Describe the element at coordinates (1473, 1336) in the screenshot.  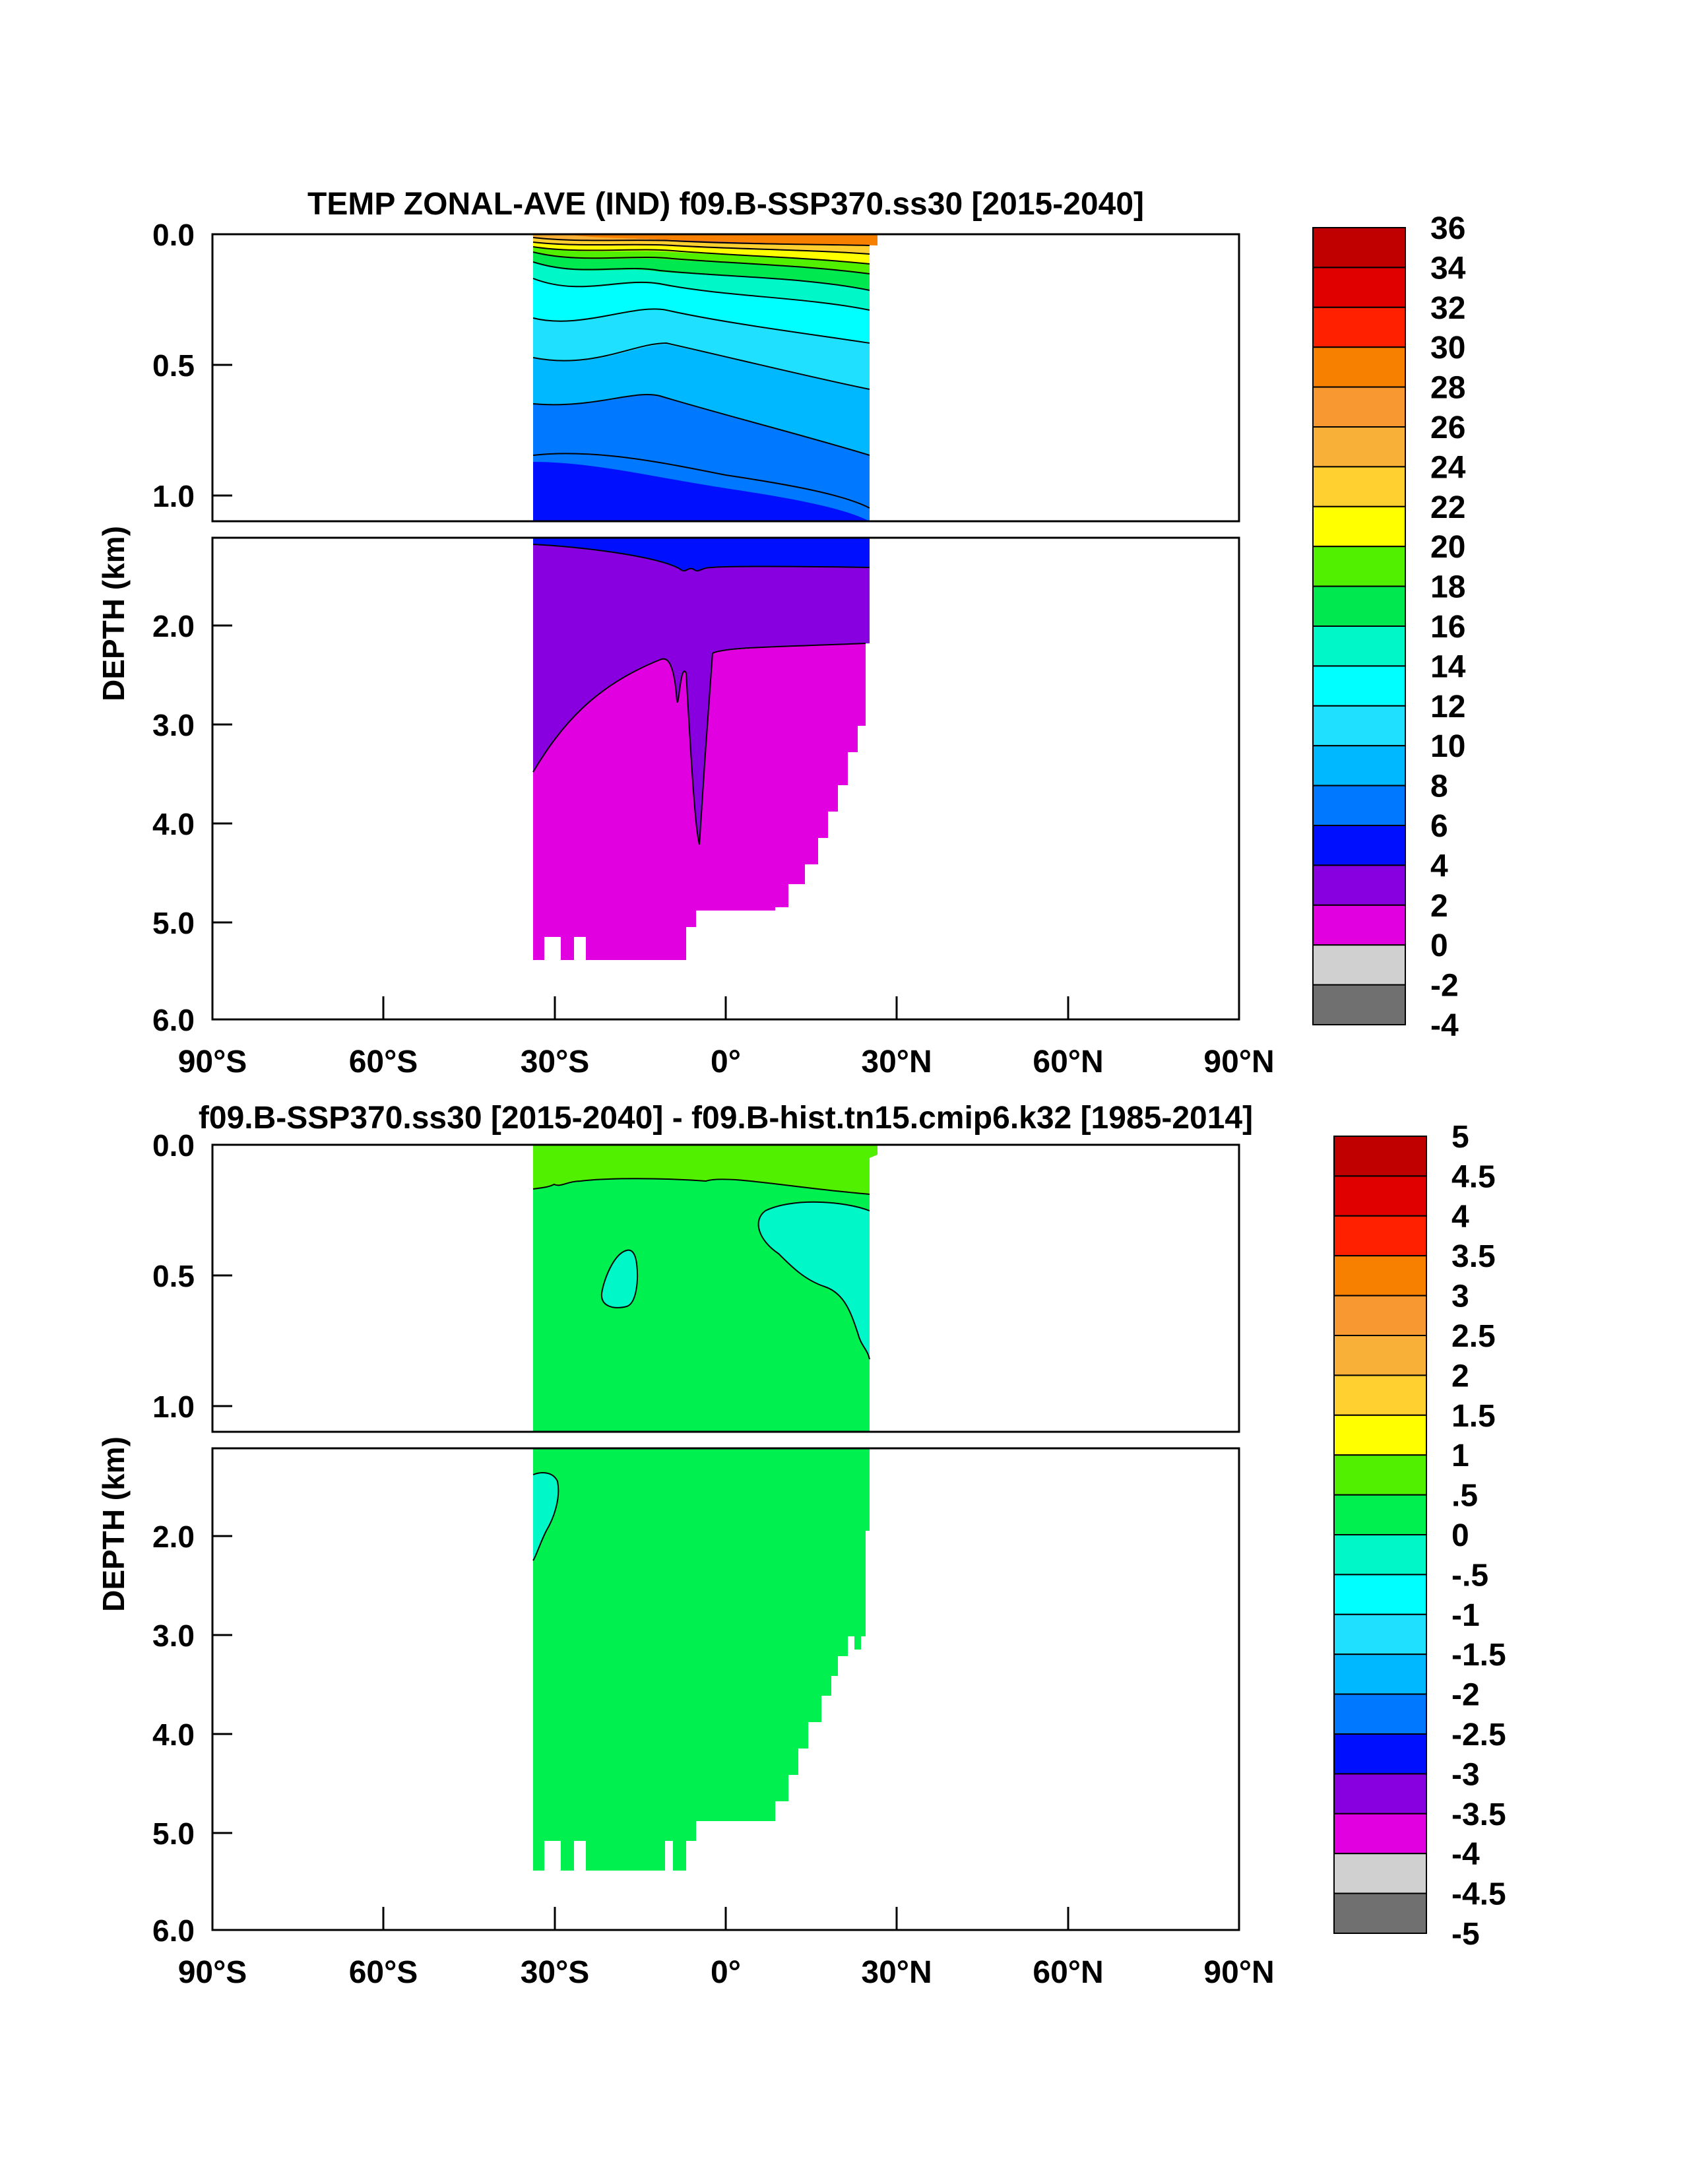
I see `colorbar-label: 2.5` at that location.